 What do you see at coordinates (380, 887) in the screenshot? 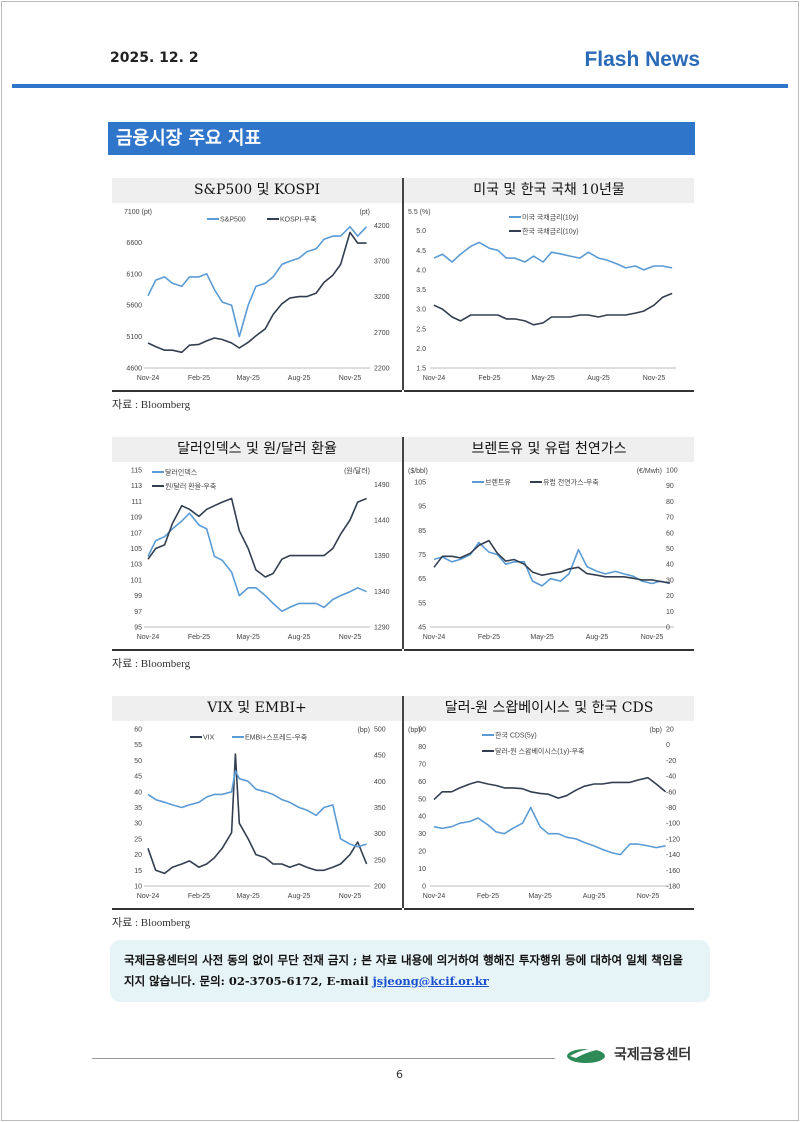
I see `y2-tick-label: 200` at bounding box center [380, 887].